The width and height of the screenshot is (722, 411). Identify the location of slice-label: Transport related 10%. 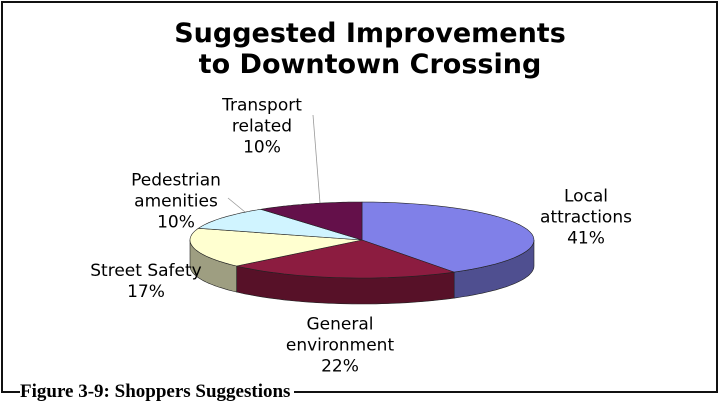
(262, 127).